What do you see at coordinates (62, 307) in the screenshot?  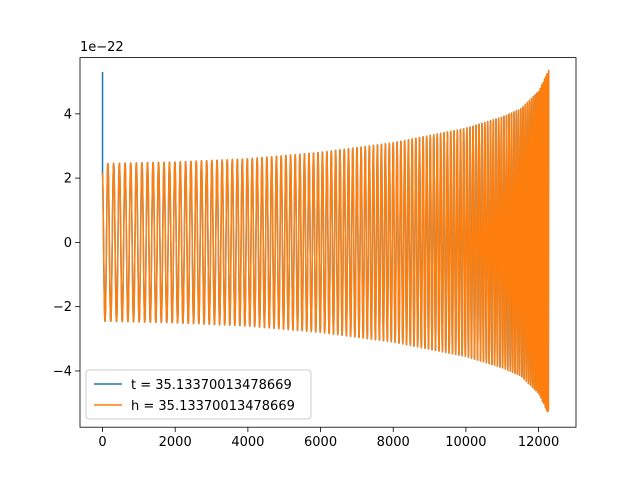 I see `y-tick-label: −2` at bounding box center [62, 307].